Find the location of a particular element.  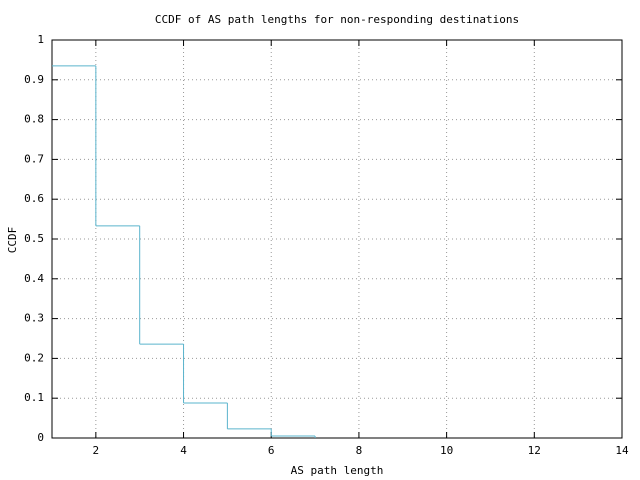

y-tick-label: 0.8 is located at coordinates (34, 119).